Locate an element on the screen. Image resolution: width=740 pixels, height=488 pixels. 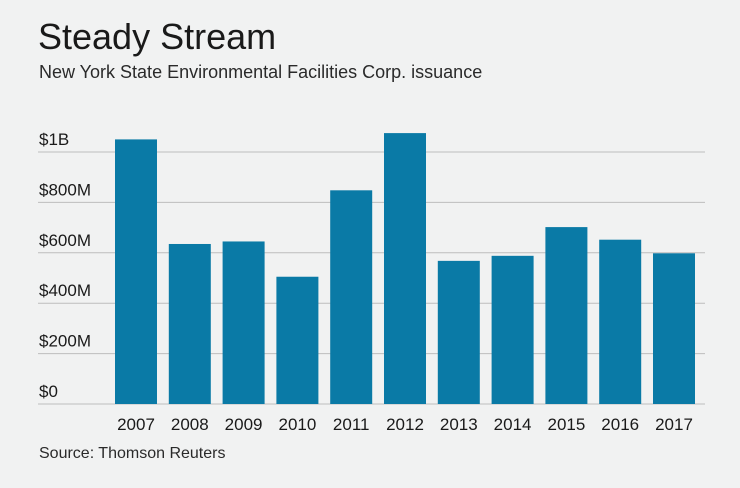
bar-2017 is located at coordinates (674, 328).